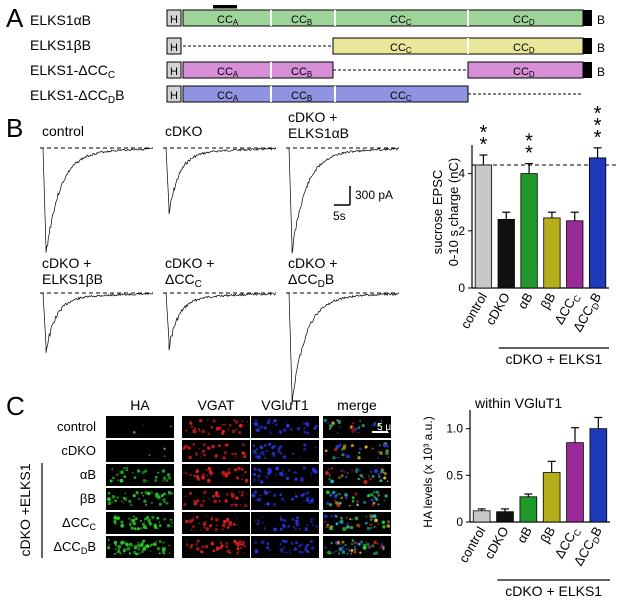 The image size is (617, 604). Describe the element at coordinates (15, 18) in the screenshot. I see `panel-letter-a: A` at that location.